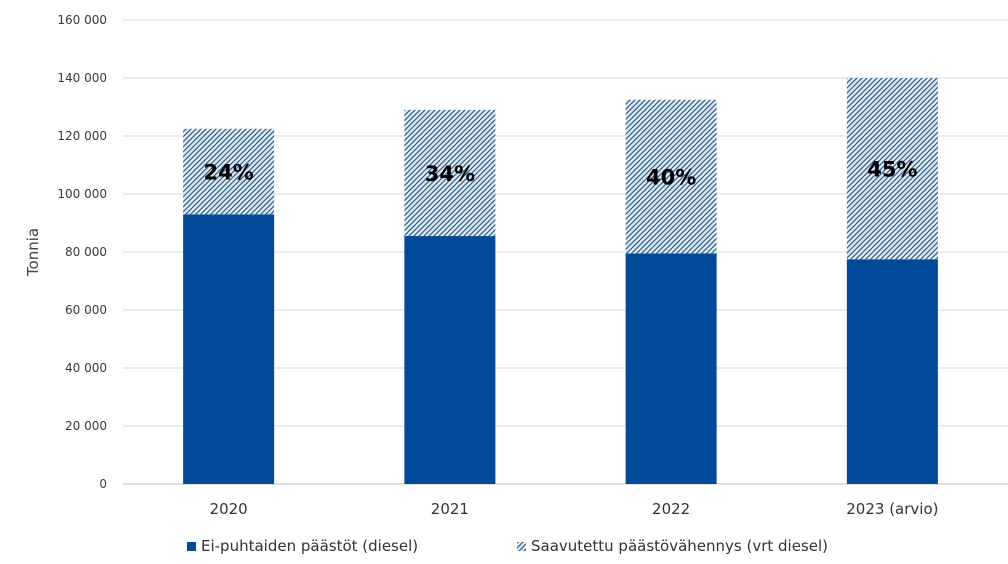  What do you see at coordinates (33, 252) in the screenshot?
I see `y-axis-title: Tonnia` at bounding box center [33, 252].